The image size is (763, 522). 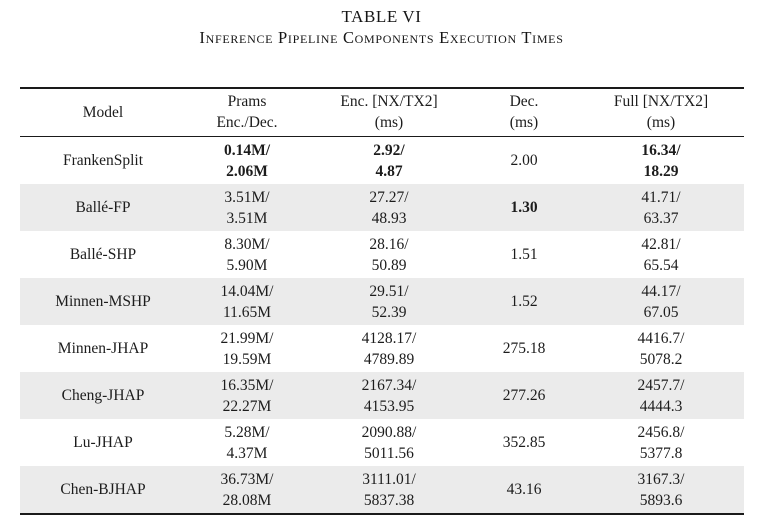 What do you see at coordinates (103, 442) in the screenshot?
I see `model-cell: Lu-JHAP` at bounding box center [103, 442].